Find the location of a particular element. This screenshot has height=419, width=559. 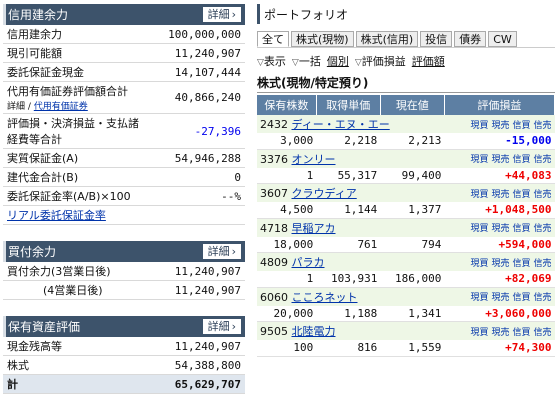

portfolio-tabs: 全て 株式(現物) 株式(信用) 投信 債券 CW is located at coordinates (406, 39).